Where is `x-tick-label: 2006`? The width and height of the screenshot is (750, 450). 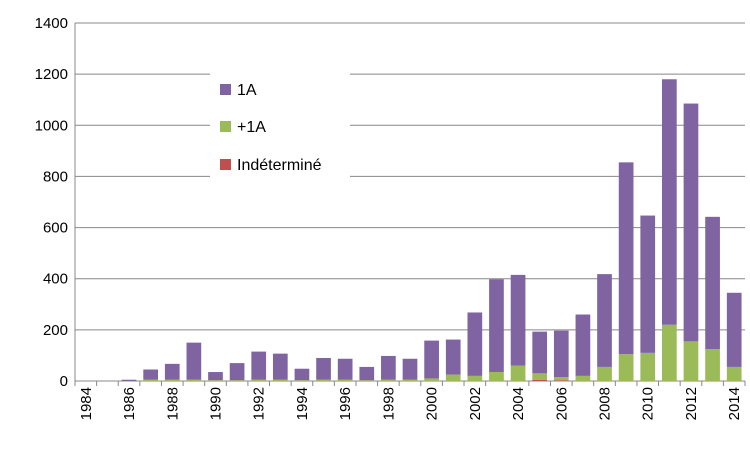 x-tick-label: 2006 is located at coordinates (561, 403).